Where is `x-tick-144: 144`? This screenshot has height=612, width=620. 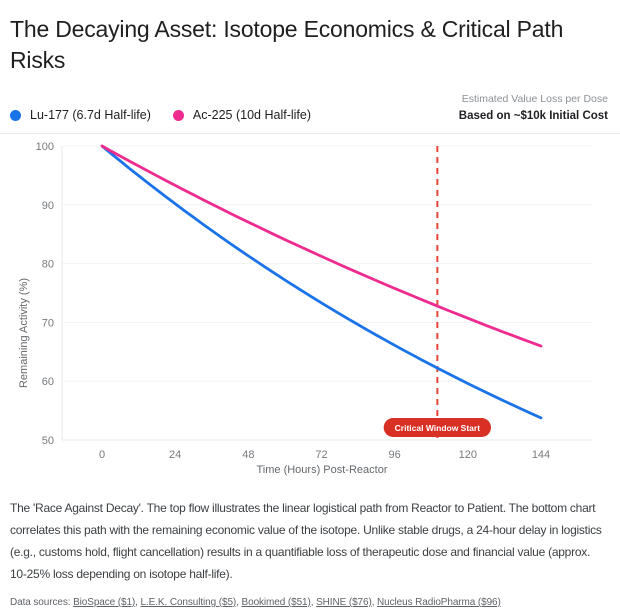 x-tick-144: 144 is located at coordinates (541, 455).